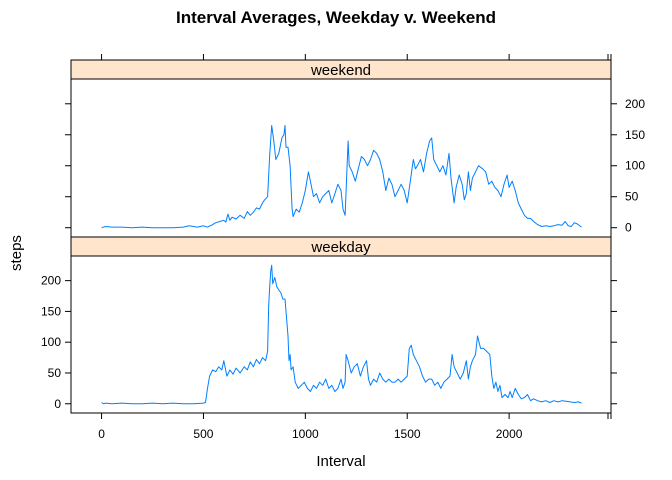 This screenshot has width=672, height=480. Describe the element at coordinates (305, 434) in the screenshot. I see `x-tick-label: 1000` at that location.